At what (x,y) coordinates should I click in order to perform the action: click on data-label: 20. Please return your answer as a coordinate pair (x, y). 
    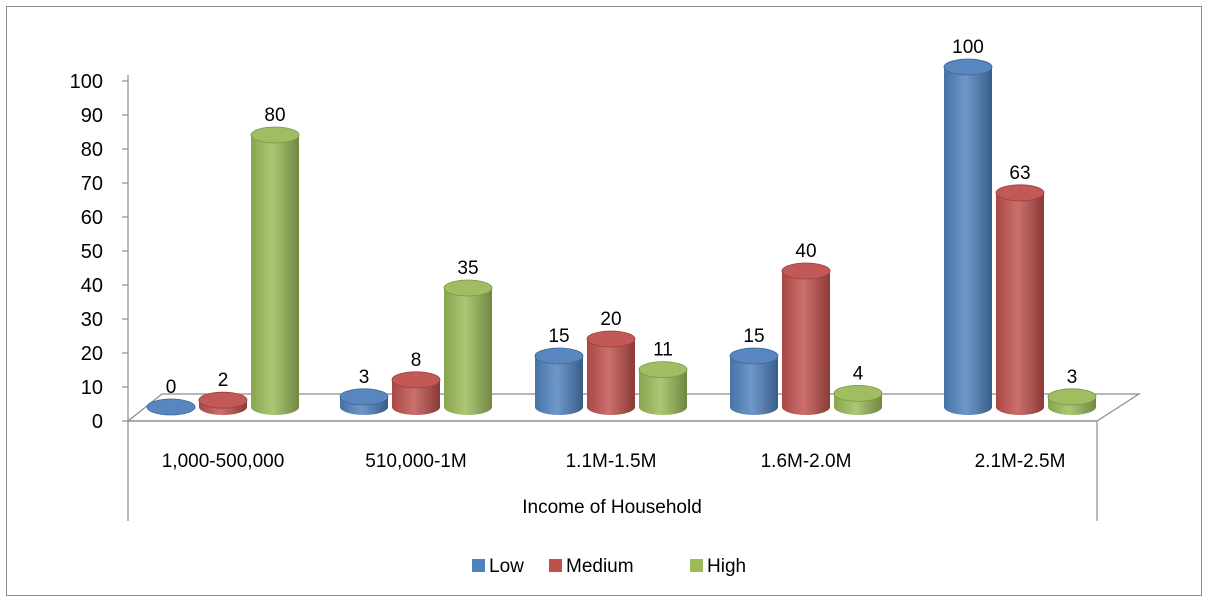
    Looking at the image, I should click on (610, 319).